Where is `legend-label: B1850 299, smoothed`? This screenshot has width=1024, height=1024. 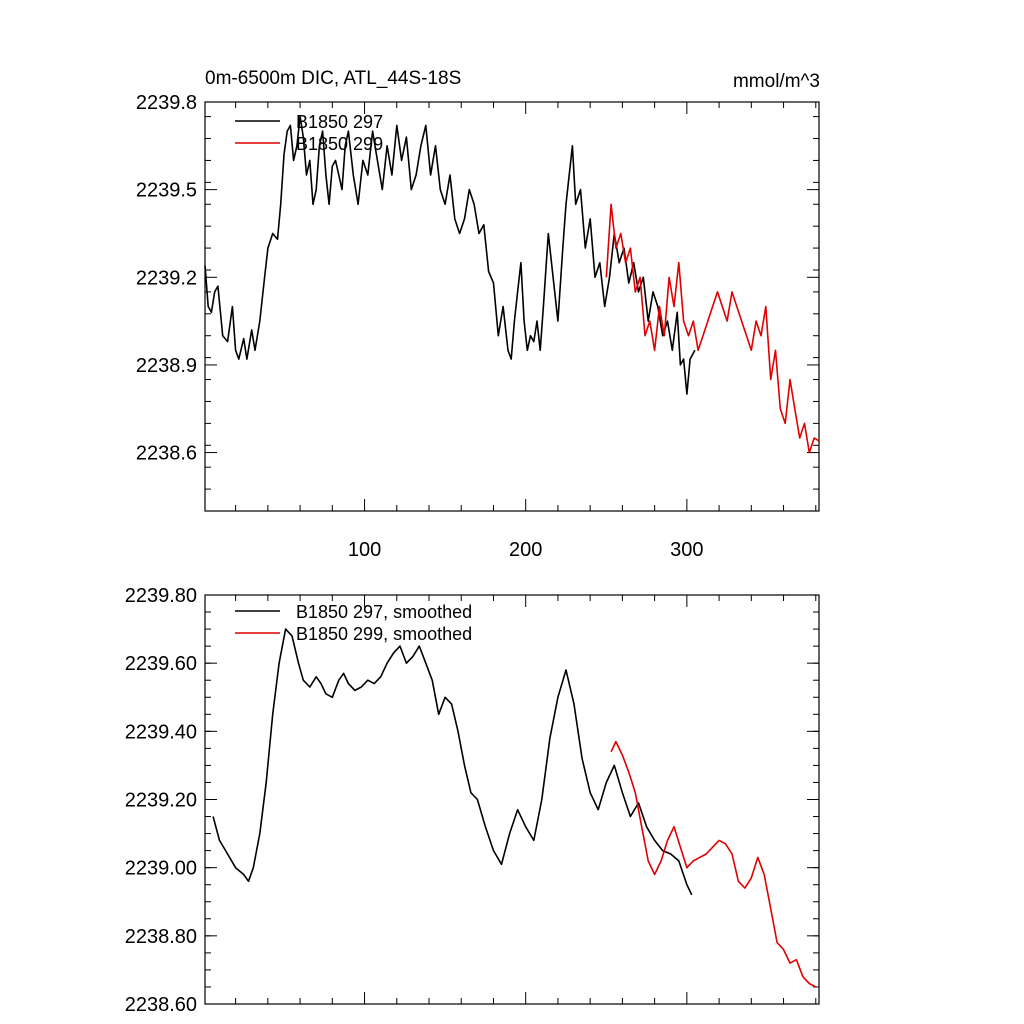 legend-label: B1850 299, smoothed is located at coordinates (384, 634).